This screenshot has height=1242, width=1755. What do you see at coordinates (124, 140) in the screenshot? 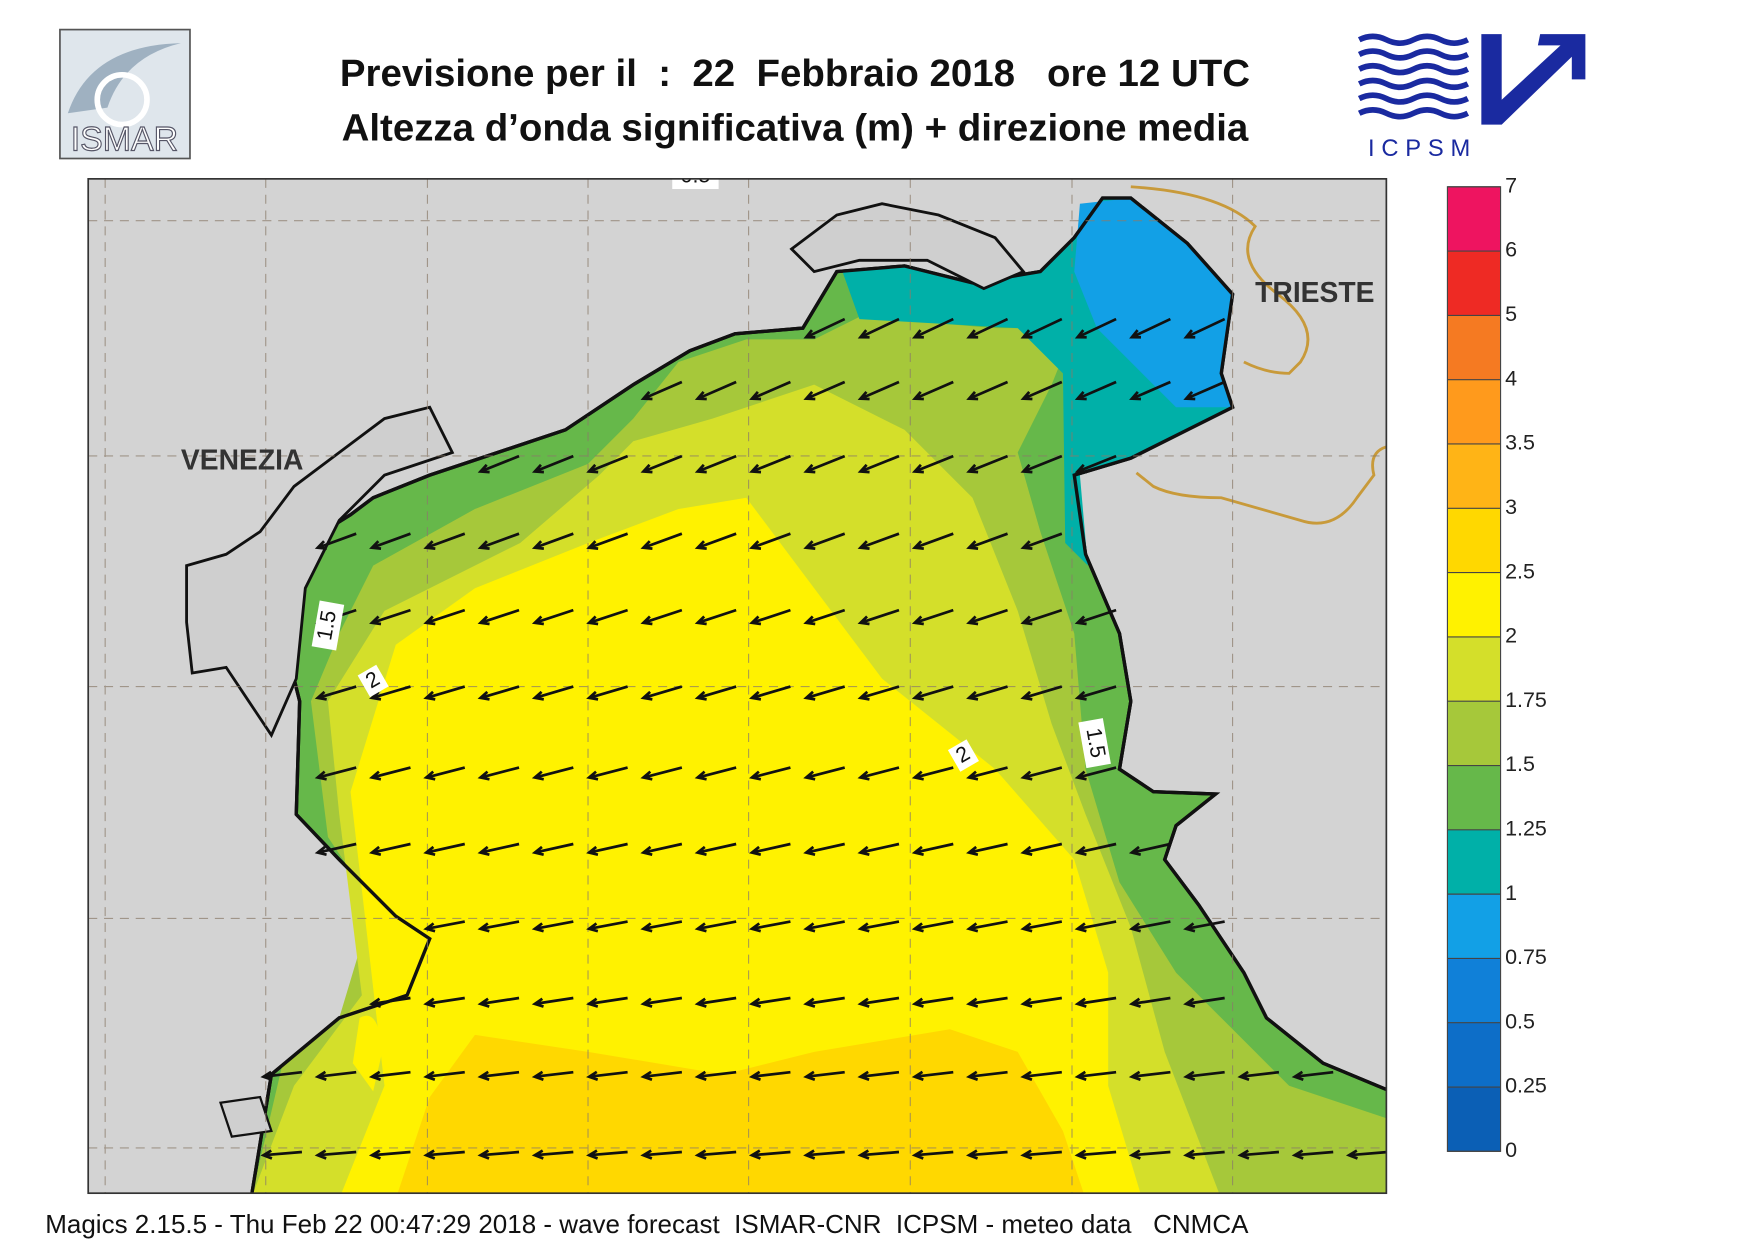
I see `logo-text: ISMAR` at bounding box center [124, 140].